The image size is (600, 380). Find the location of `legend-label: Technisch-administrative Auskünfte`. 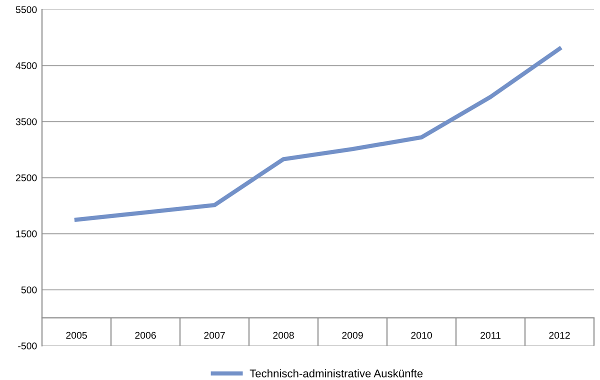

legend-label: Technisch-administrative Auskünfte is located at coordinates (336, 373).